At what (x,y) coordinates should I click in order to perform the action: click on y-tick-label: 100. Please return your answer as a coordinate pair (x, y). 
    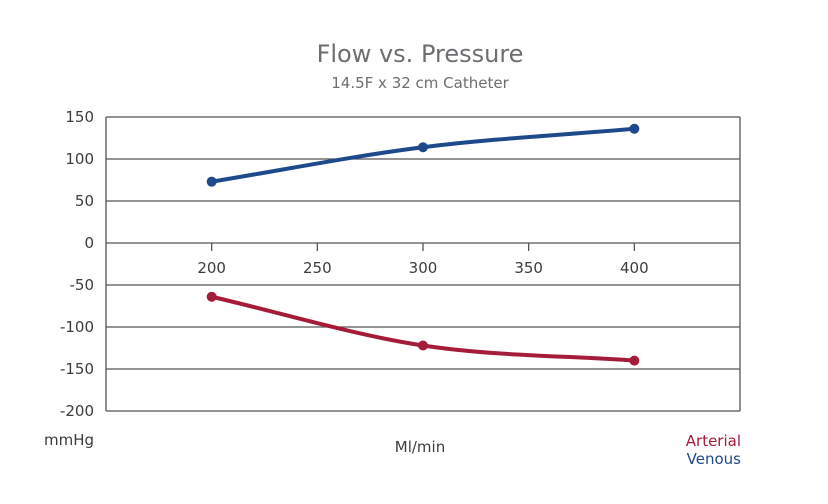
    Looking at the image, I should click on (79, 159).